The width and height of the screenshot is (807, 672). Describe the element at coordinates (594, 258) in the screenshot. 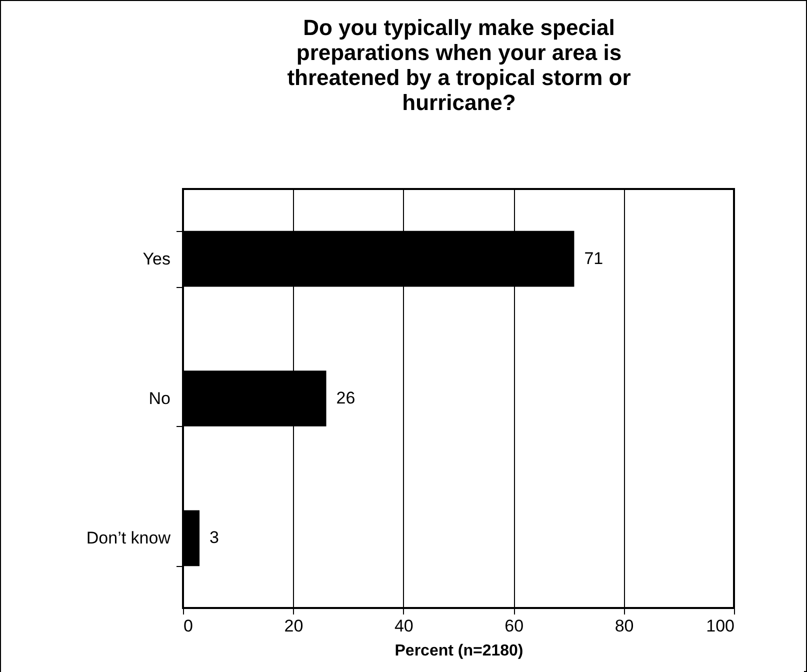

I see `data-label: 71` at that location.